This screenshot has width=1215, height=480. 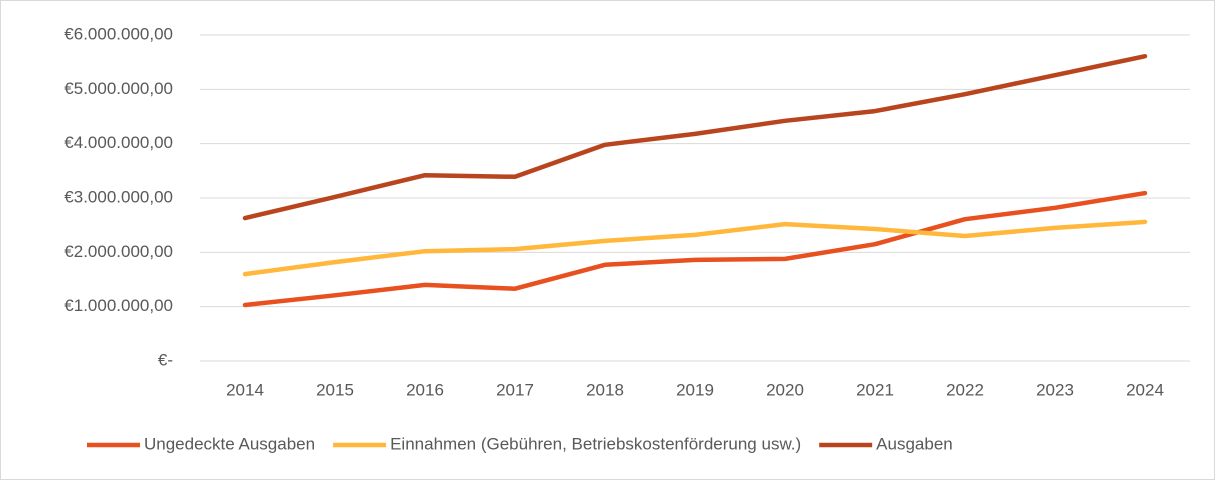 What do you see at coordinates (245, 389) in the screenshot?
I see `x-tick-label: 2014` at bounding box center [245, 389].